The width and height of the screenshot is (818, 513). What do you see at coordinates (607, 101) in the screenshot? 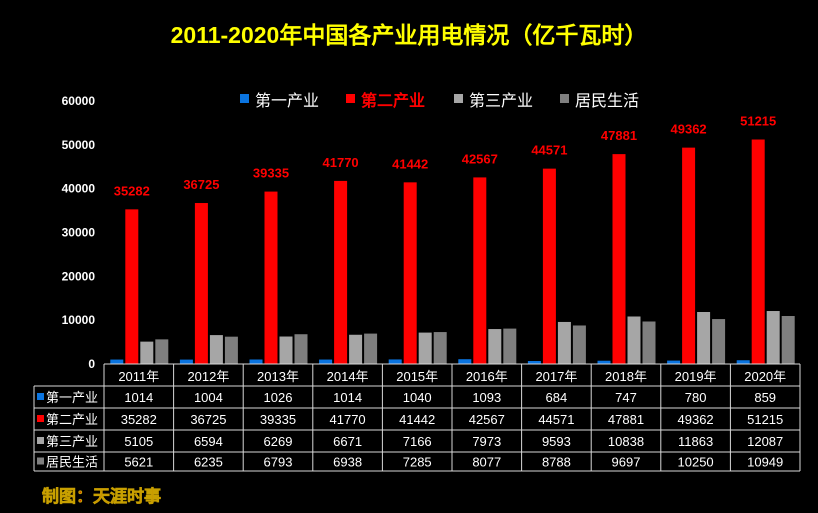
I see `legend-label: 居民生活` at bounding box center [607, 101].